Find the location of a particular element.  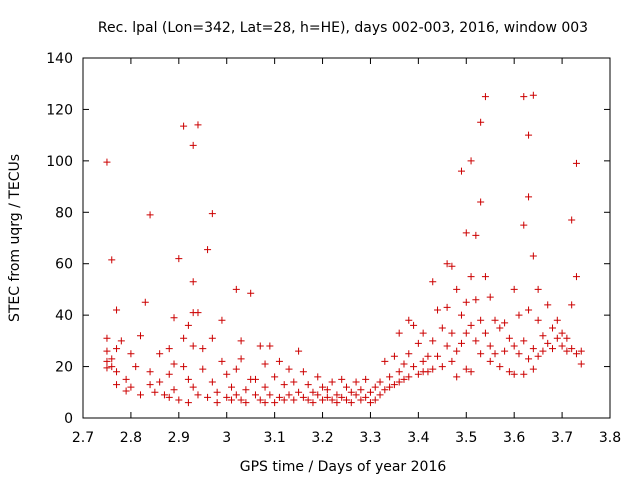

x-tick-label: 3.5 is located at coordinates (466, 438).